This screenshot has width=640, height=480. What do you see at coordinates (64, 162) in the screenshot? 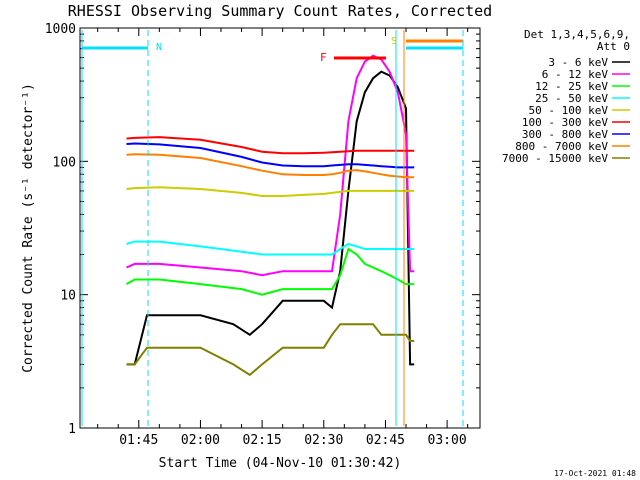
I see `y-tick-label: 100` at bounding box center [64, 162].